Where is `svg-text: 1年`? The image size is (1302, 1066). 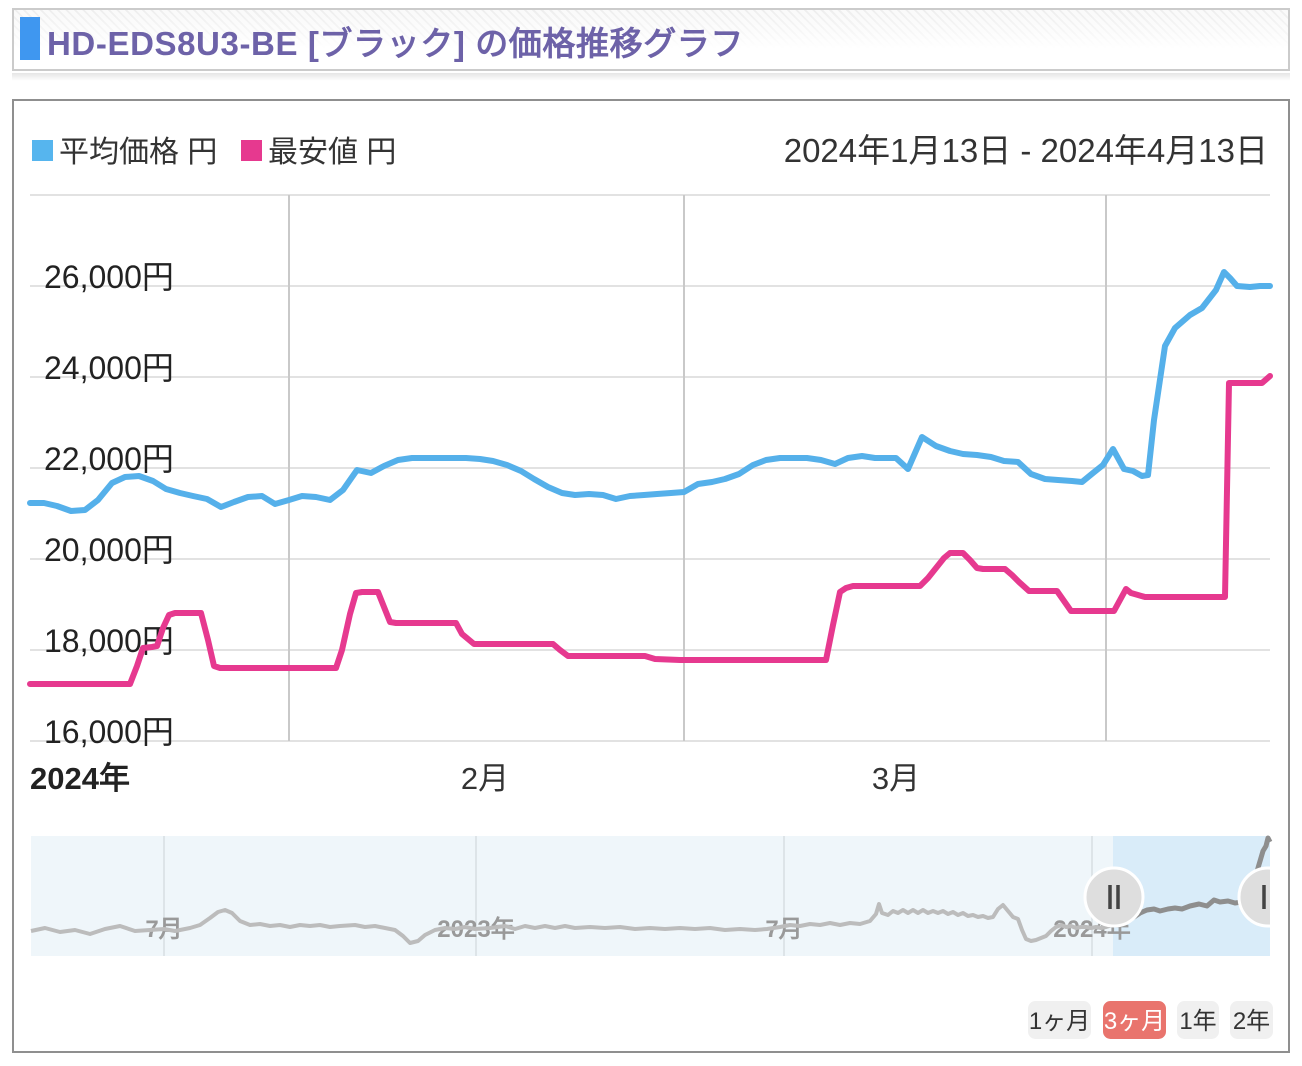 svg-text: 1年 is located at coordinates (1197, 1021).